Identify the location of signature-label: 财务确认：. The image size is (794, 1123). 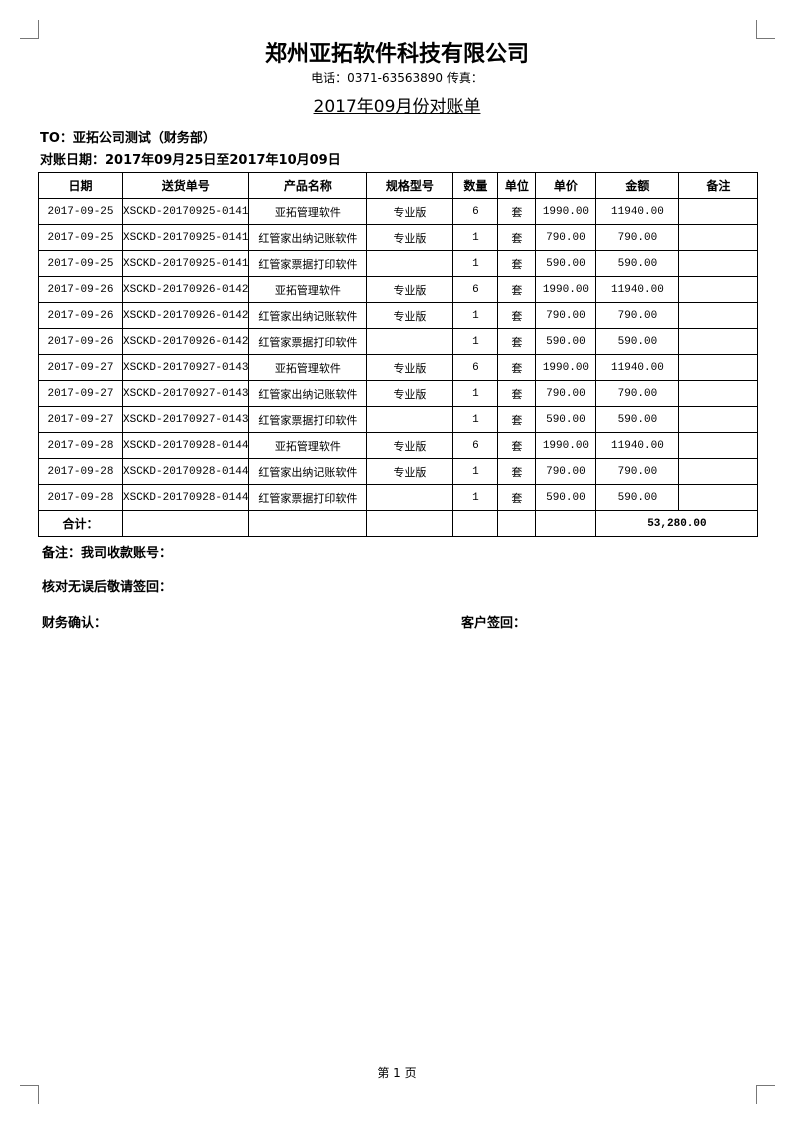
(75, 623).